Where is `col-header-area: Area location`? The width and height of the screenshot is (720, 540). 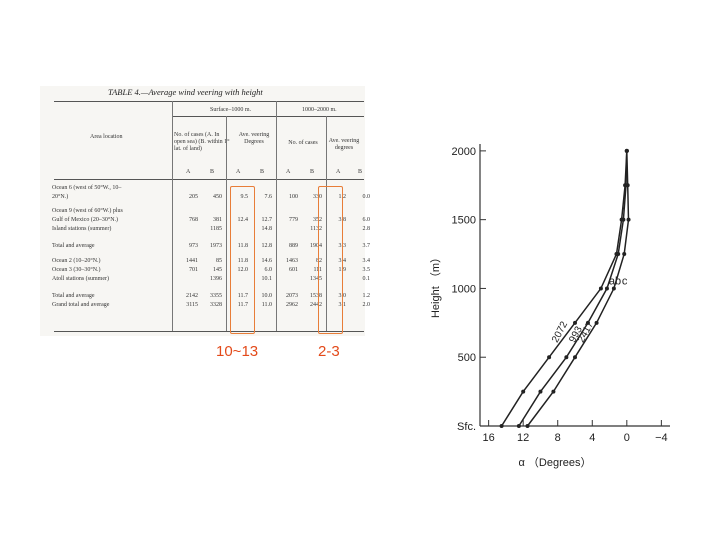 col-header-area: Area location is located at coordinates (106, 137).